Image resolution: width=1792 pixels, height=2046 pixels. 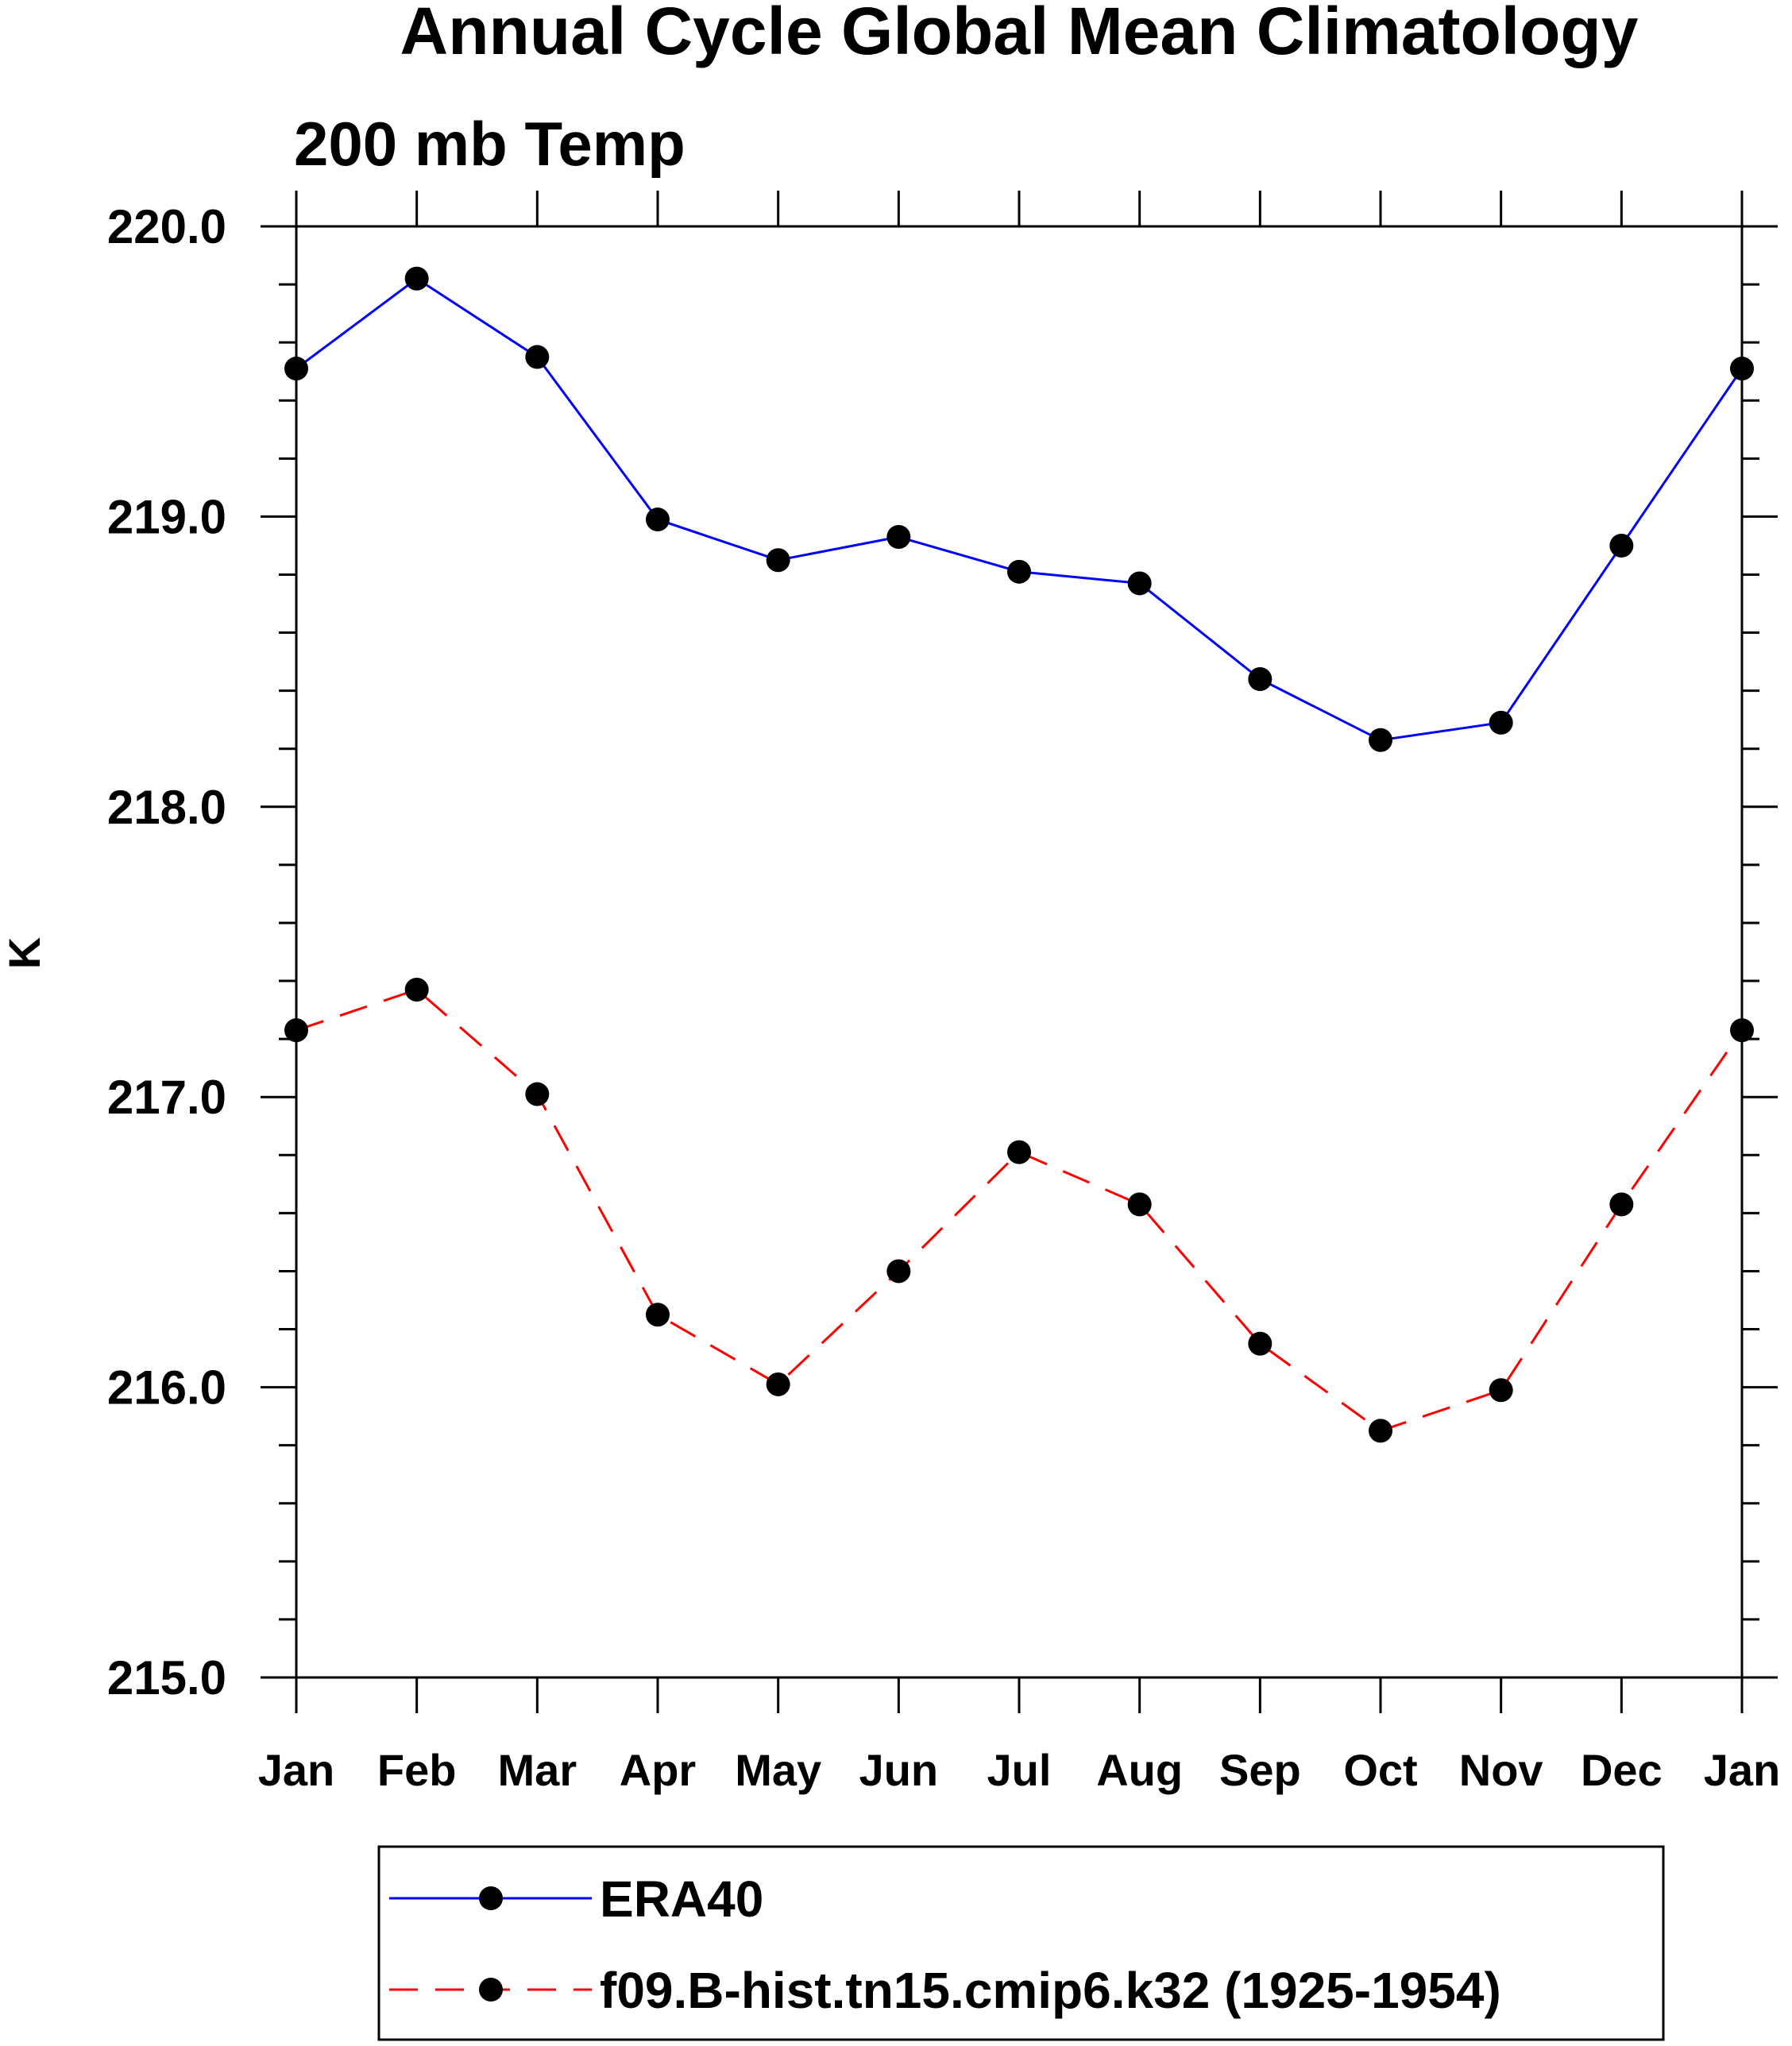 I want to click on y-tick-label: 216.0, so click(x=166, y=1388).